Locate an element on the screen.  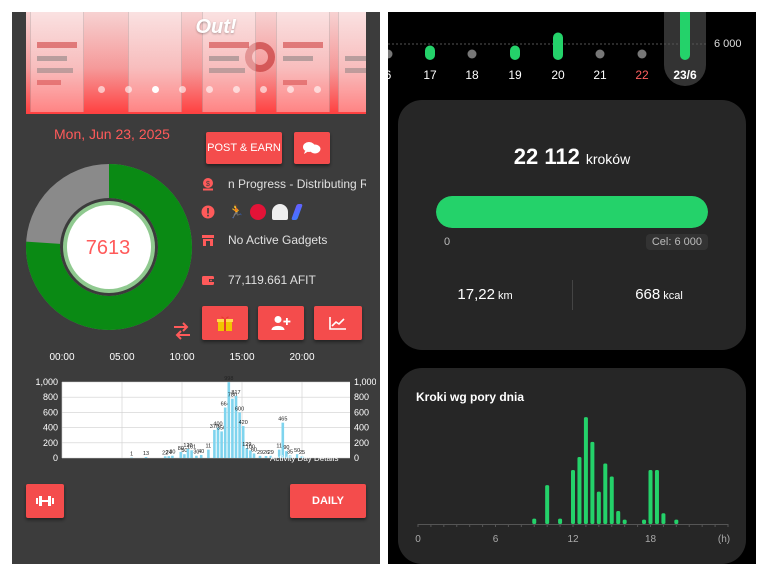
histogram-bar-label: 465 is located at coordinates (282, 420).